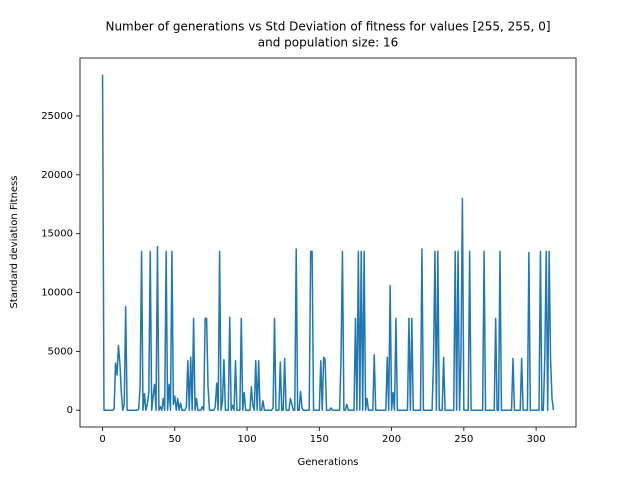 The image size is (640, 480). What do you see at coordinates (57, 293) in the screenshot?
I see `y-tick-label: 10000` at bounding box center [57, 293].